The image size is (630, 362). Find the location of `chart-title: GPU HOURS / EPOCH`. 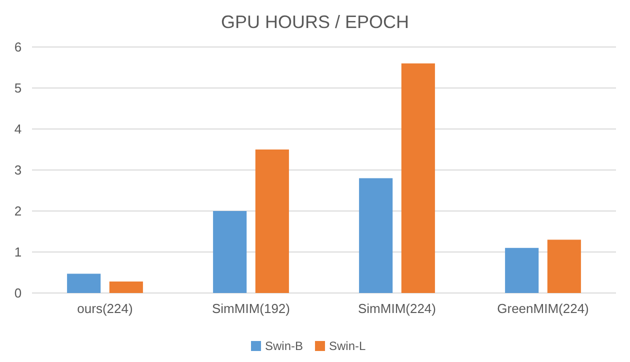

chart-title: GPU HOURS / EPOCH is located at coordinates (315, 22).